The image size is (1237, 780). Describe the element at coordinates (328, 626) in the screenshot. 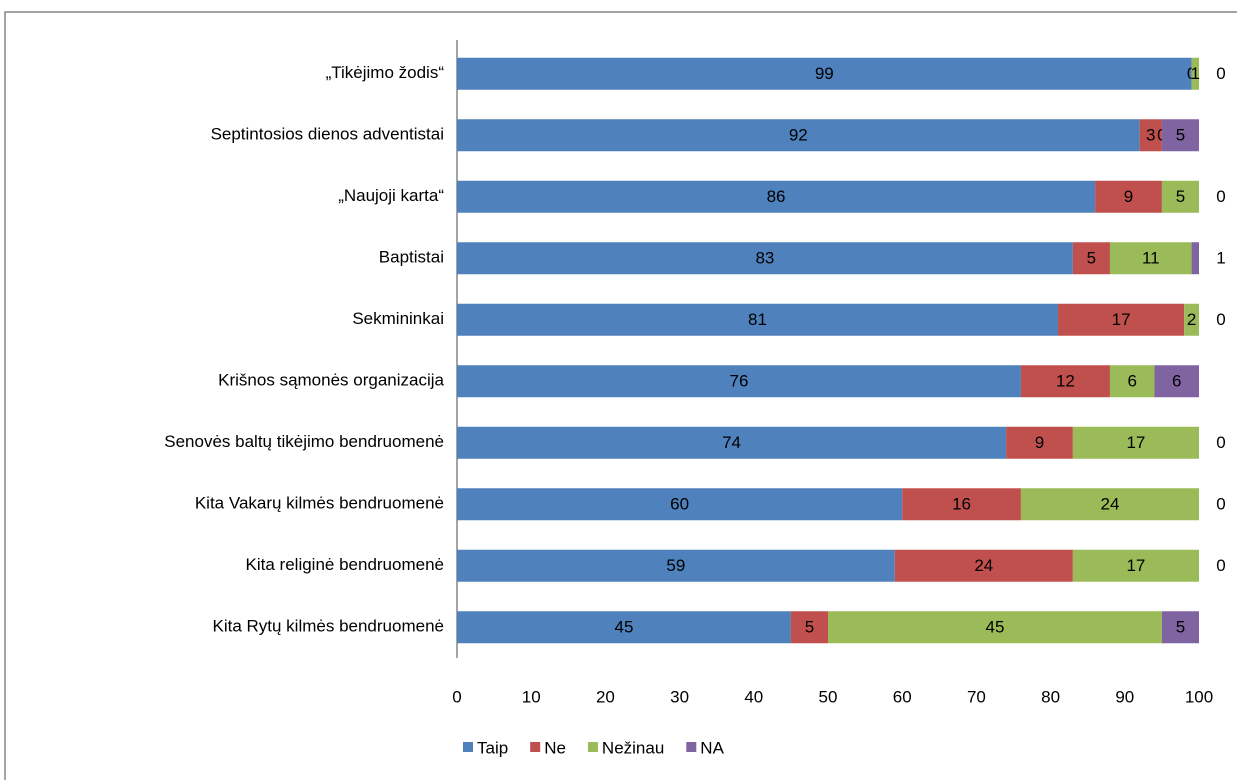

I see `y-tick-label: Kita Rytų kilmės bendruomenė` at that location.